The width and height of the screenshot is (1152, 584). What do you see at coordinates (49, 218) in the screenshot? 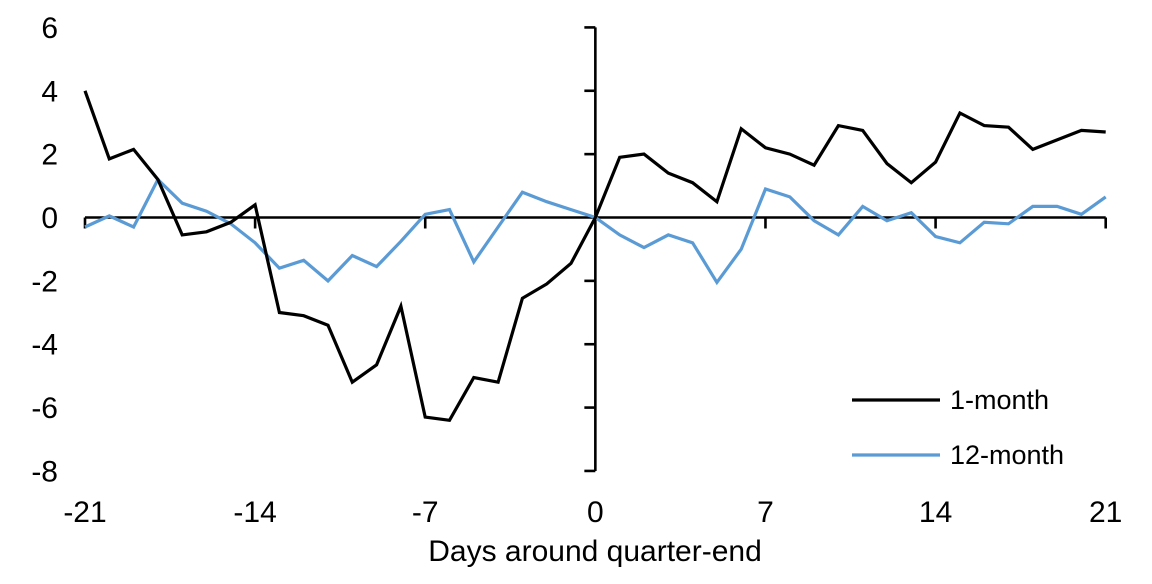
I see `y-tick-label: 0` at bounding box center [49, 218].